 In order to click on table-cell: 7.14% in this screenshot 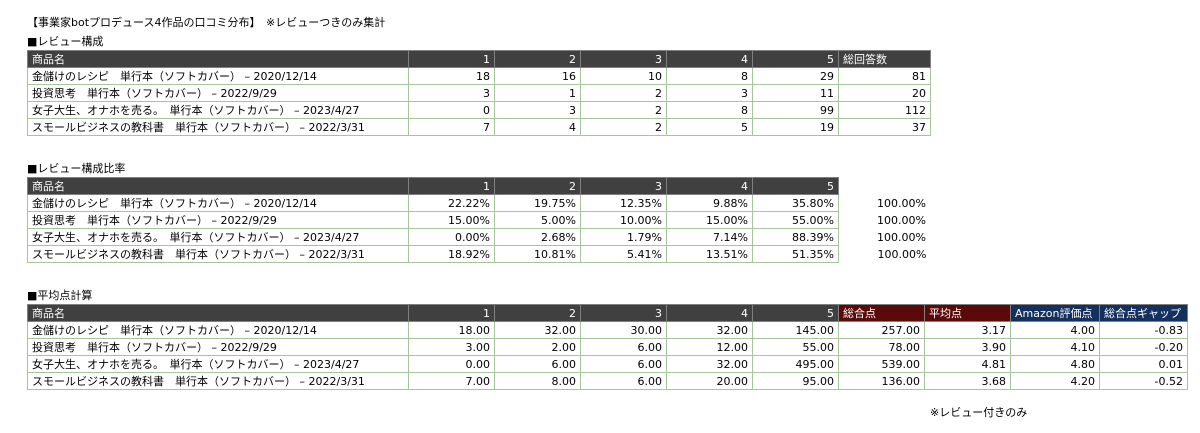, I will do `click(709, 237)`.